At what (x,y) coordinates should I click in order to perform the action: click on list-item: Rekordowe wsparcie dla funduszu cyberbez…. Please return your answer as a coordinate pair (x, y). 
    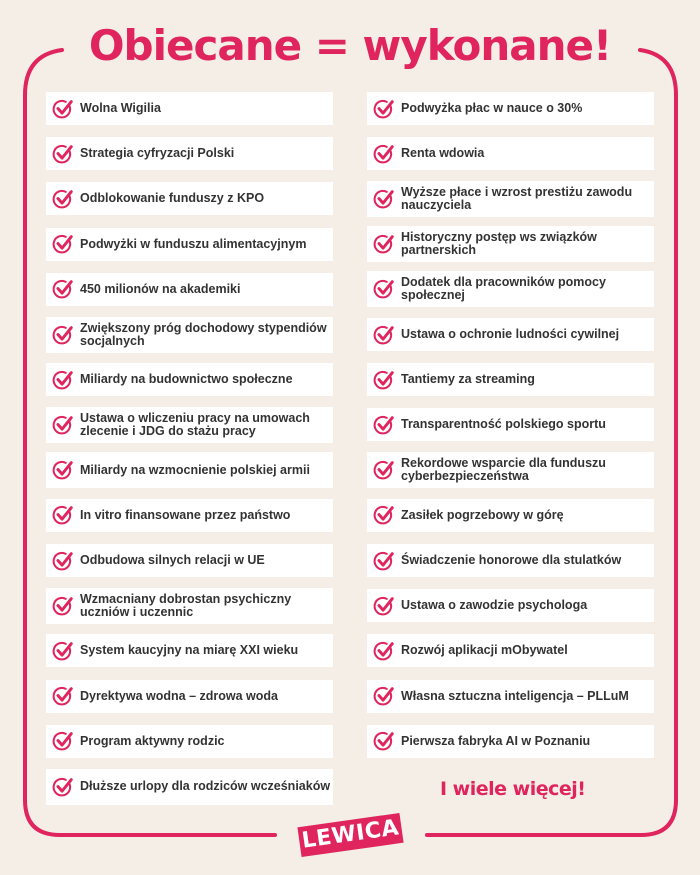
    Looking at the image, I should click on (510, 470).